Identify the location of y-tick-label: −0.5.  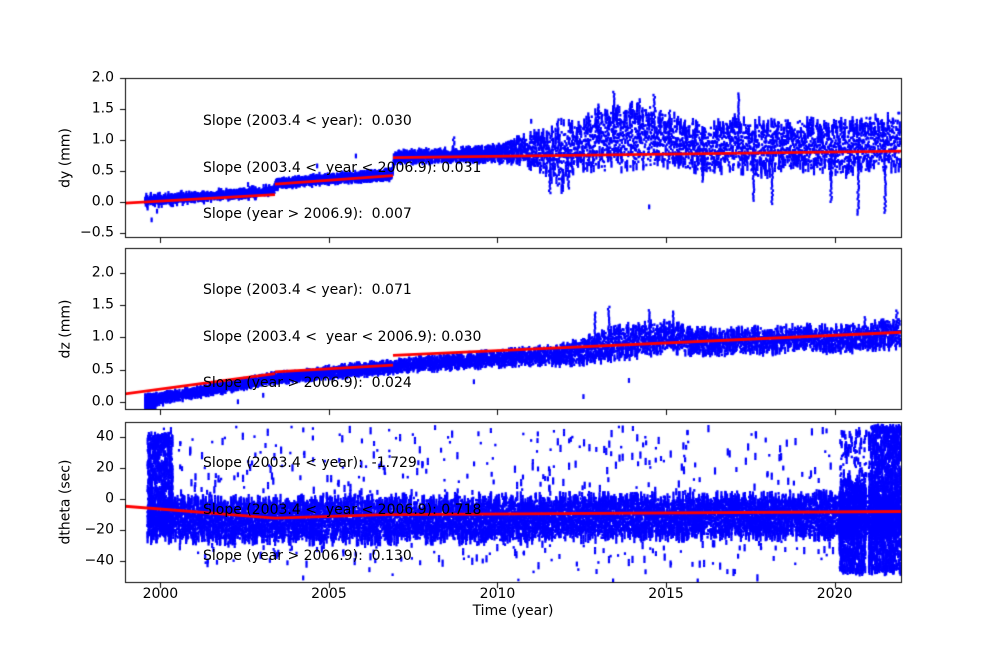
(97, 232).